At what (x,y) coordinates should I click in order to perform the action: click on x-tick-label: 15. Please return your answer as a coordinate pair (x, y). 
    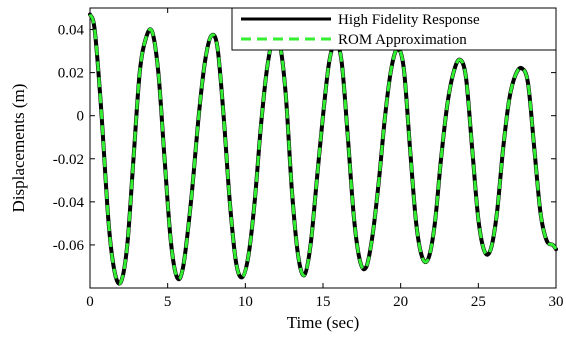
    Looking at the image, I should click on (323, 302).